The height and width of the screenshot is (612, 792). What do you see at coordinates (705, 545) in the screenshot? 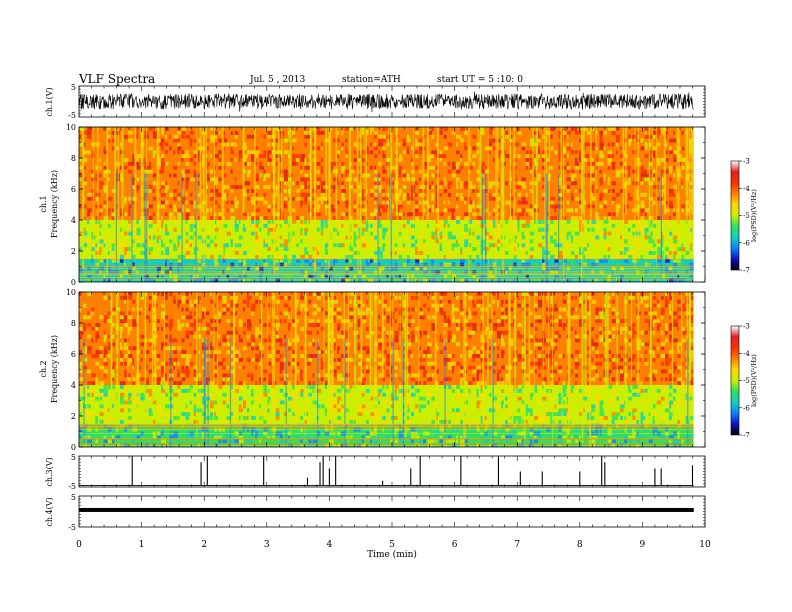
I see `time-tick-label: 10` at bounding box center [705, 545].